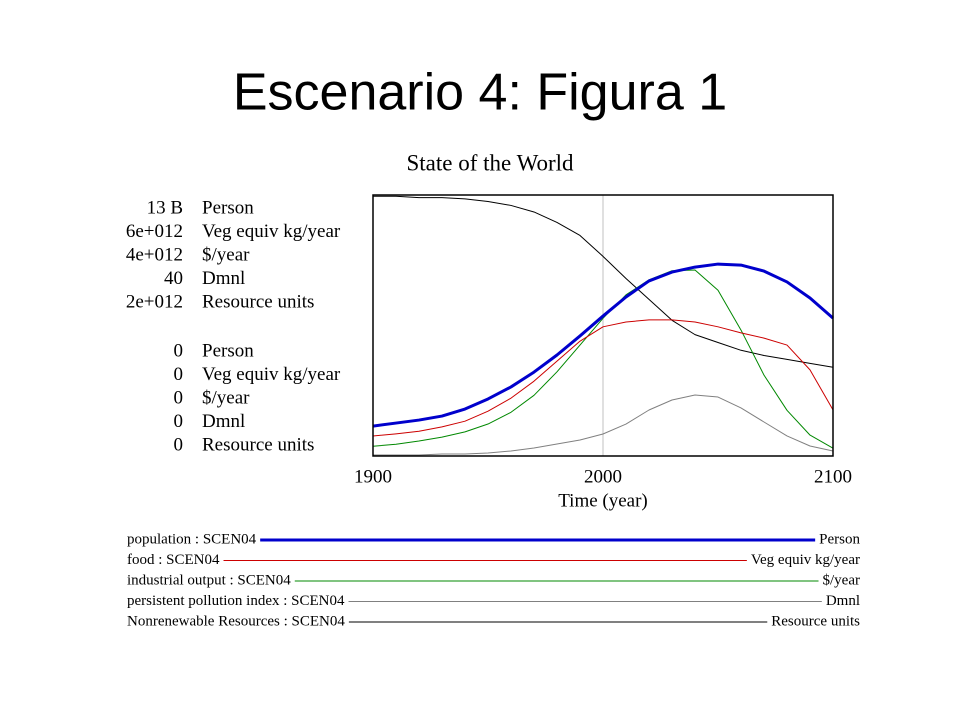  What do you see at coordinates (833, 476) in the screenshot?
I see `x-tick-label: 2100` at bounding box center [833, 476].